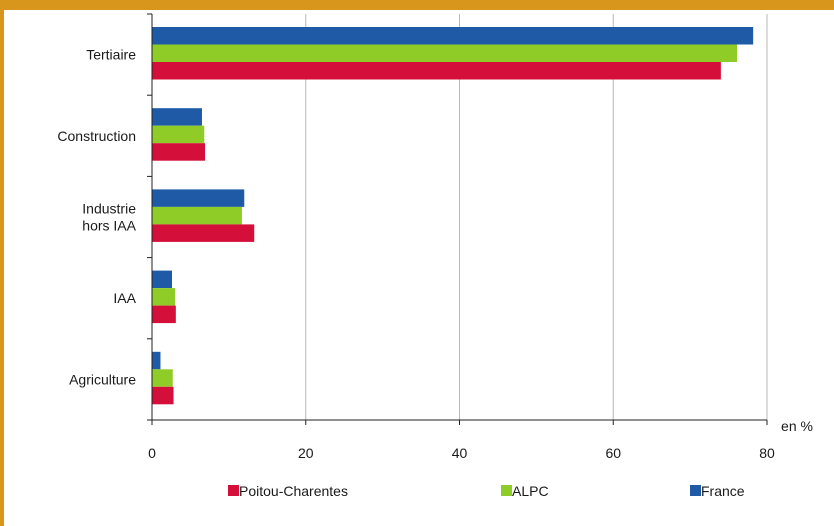  I want to click on frame-top-band, so click(417, 5).